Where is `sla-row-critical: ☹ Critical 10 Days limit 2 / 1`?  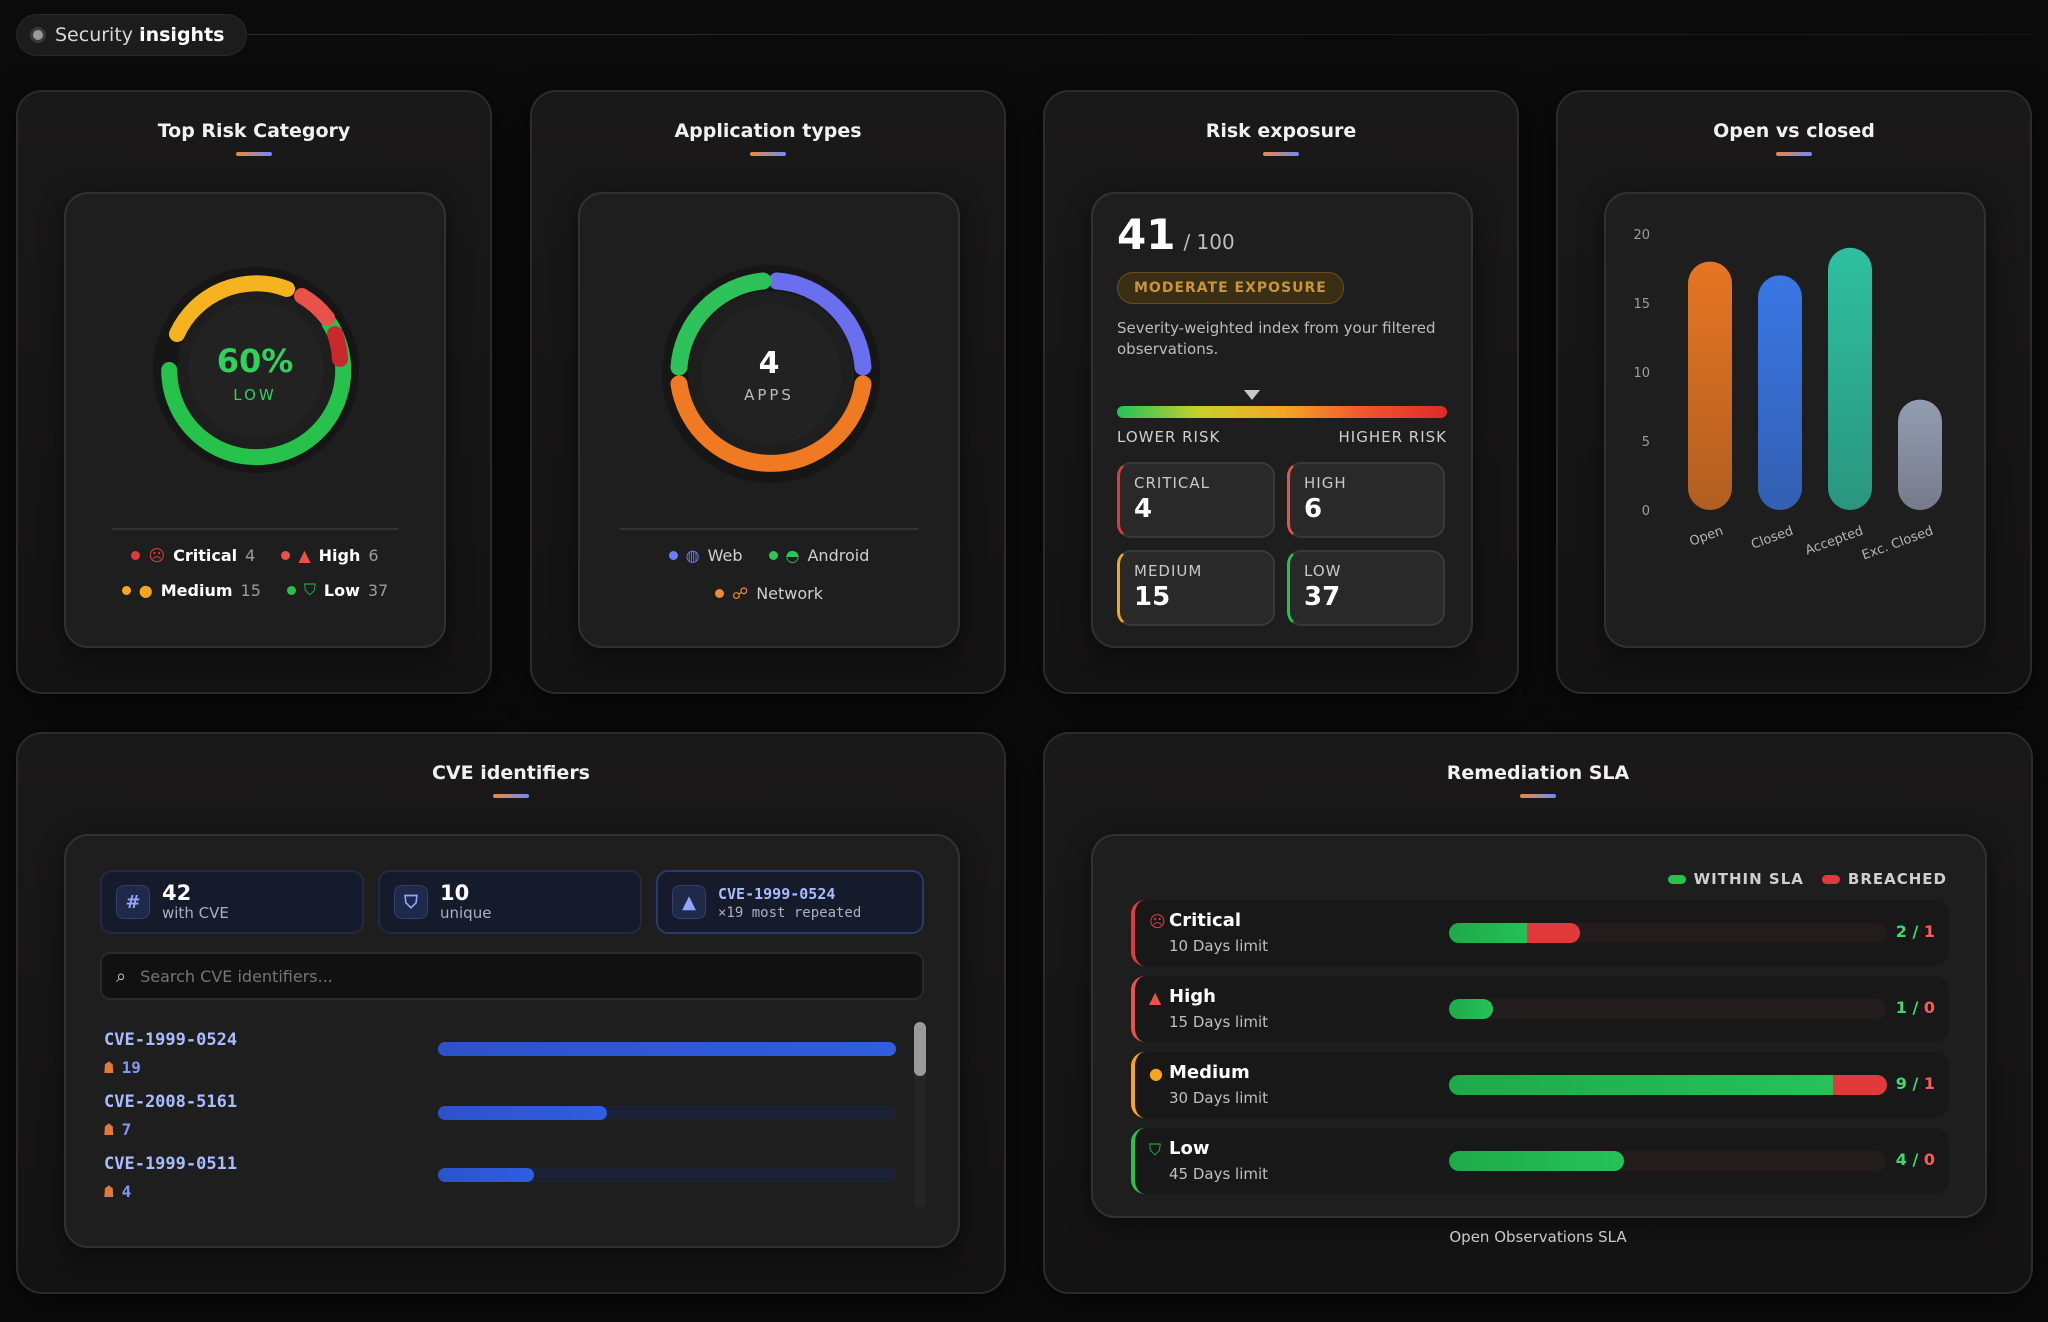
sla-row-critical: ☹ Critical 10 Days limit 2 / 1 is located at coordinates (1540, 933).